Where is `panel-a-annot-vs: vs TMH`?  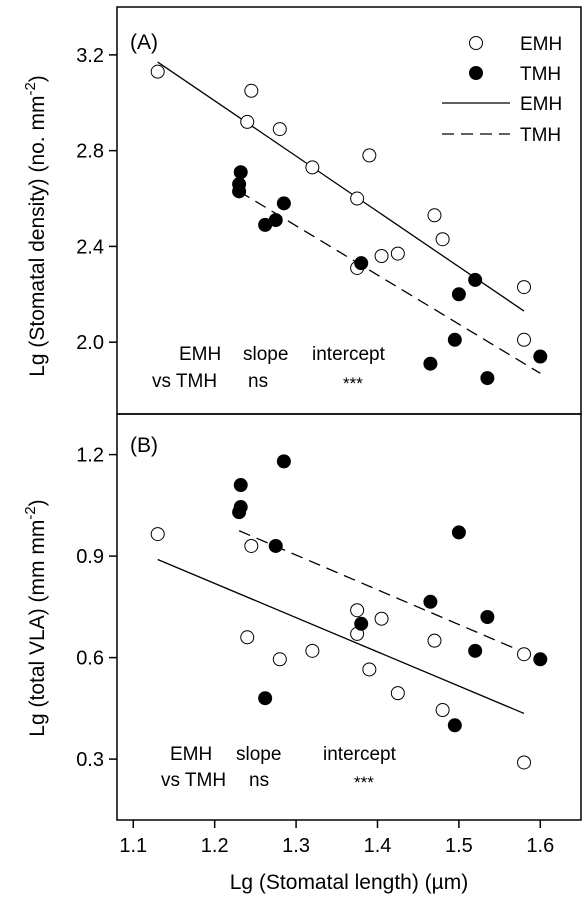
panel-a-annot-vs: vs TMH is located at coordinates (184, 381).